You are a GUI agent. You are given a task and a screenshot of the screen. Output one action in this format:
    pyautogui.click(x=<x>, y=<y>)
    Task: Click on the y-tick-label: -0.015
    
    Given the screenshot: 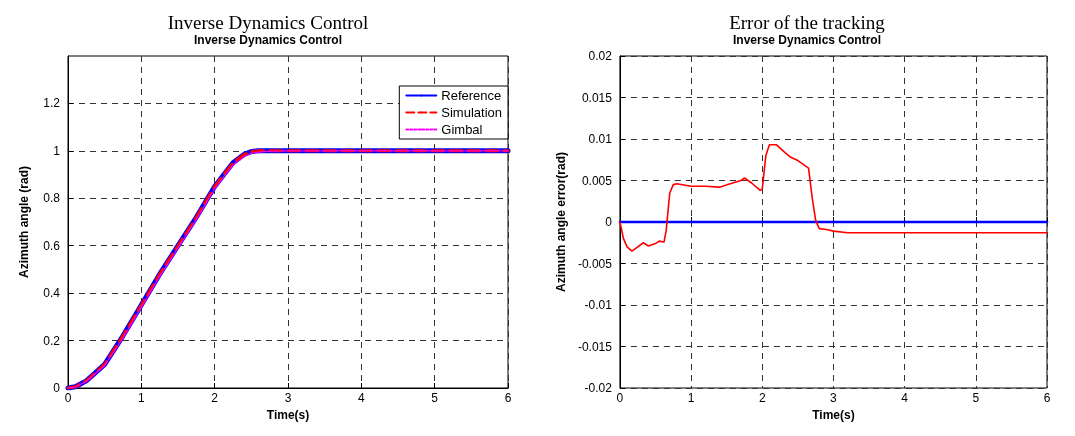 What is the action you would take?
    pyautogui.click(x=595, y=346)
    